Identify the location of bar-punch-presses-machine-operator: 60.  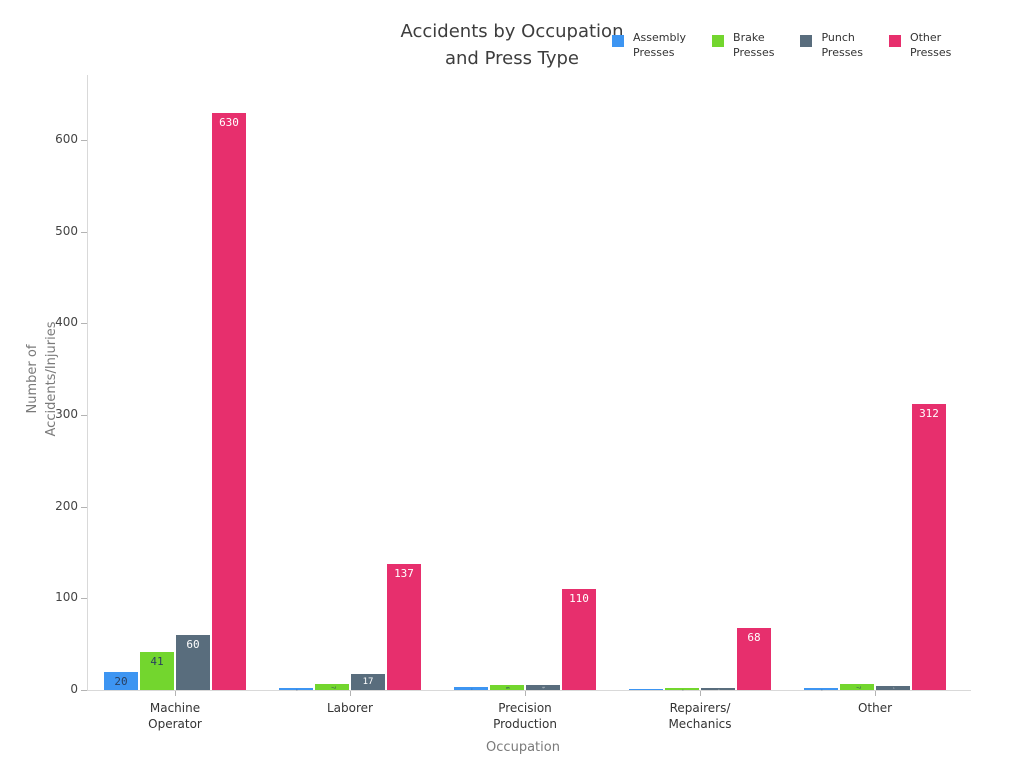
(193, 662).